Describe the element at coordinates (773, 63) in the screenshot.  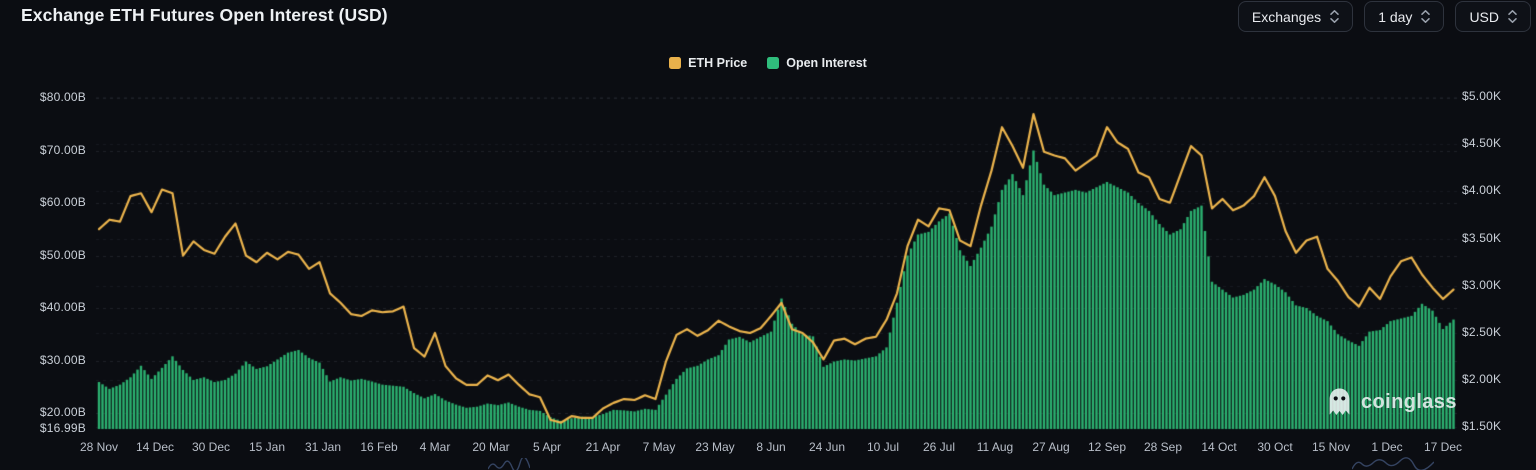
I see `open-interest-swatch` at that location.